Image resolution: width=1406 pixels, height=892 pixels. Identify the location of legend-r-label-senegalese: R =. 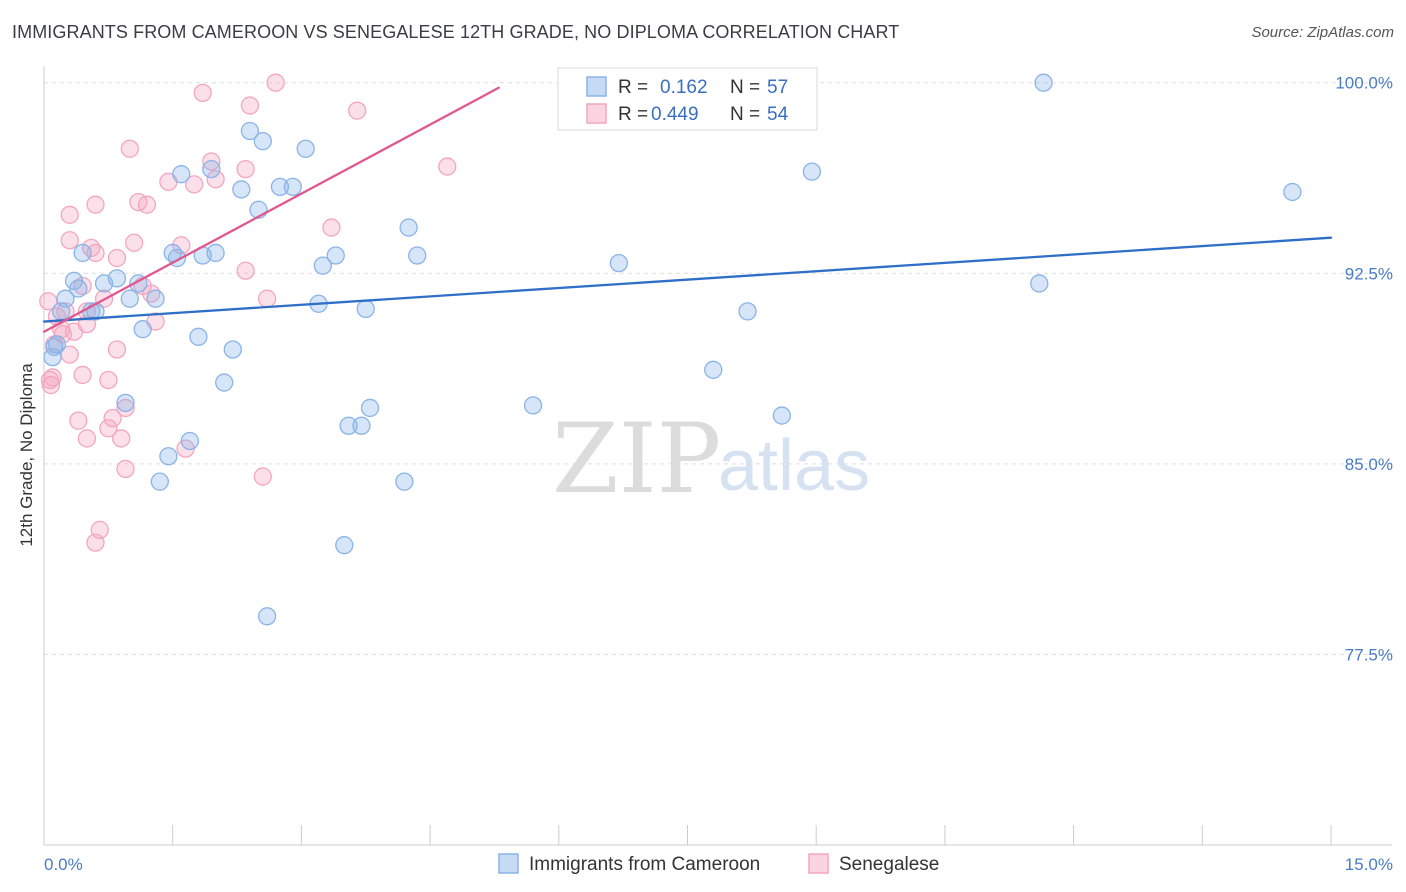
(633, 114).